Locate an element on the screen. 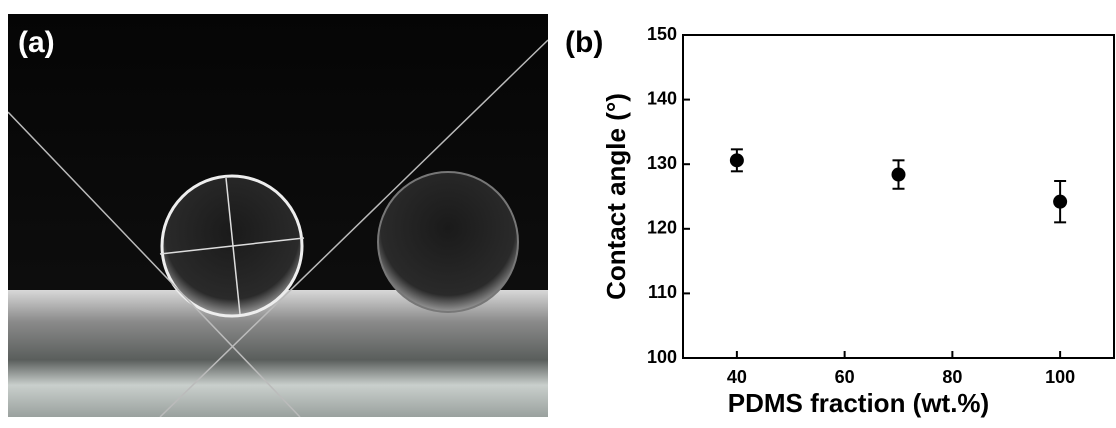 The width and height of the screenshot is (1116, 428). y-tick-label: 150 is located at coordinates (662, 34).